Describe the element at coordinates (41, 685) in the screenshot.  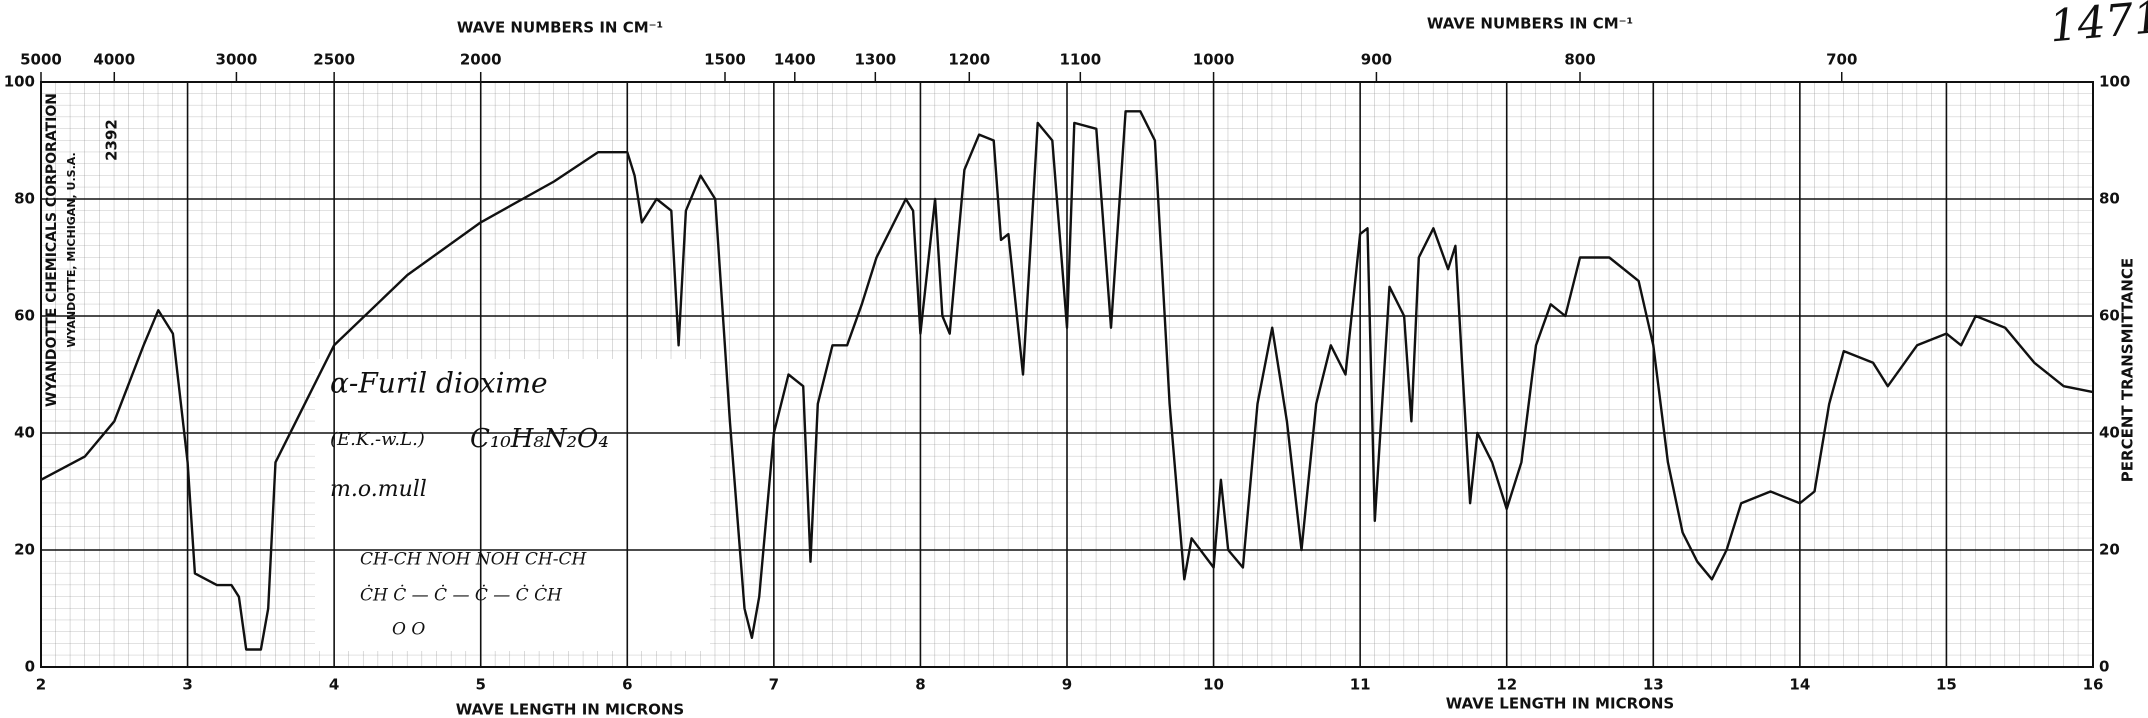
I see `x-tick-label: 2` at that location.